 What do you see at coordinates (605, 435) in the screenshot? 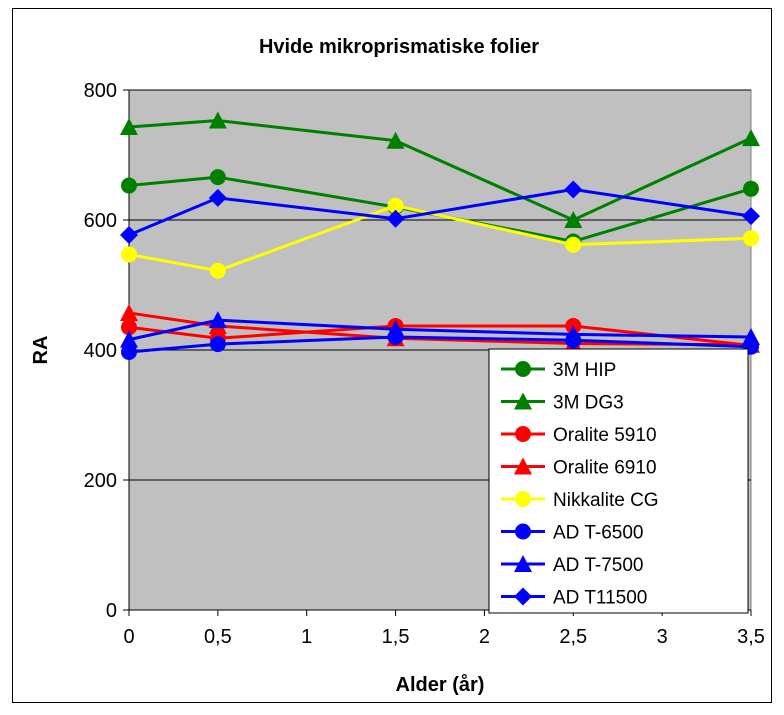
I see `legend-label: Oralite 5910` at bounding box center [605, 435].